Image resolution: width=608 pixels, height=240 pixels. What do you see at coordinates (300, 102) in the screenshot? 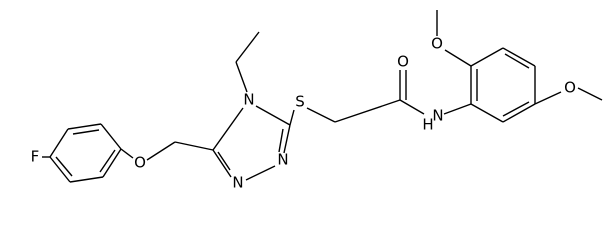
I see `atom-label: S` at bounding box center [300, 102].